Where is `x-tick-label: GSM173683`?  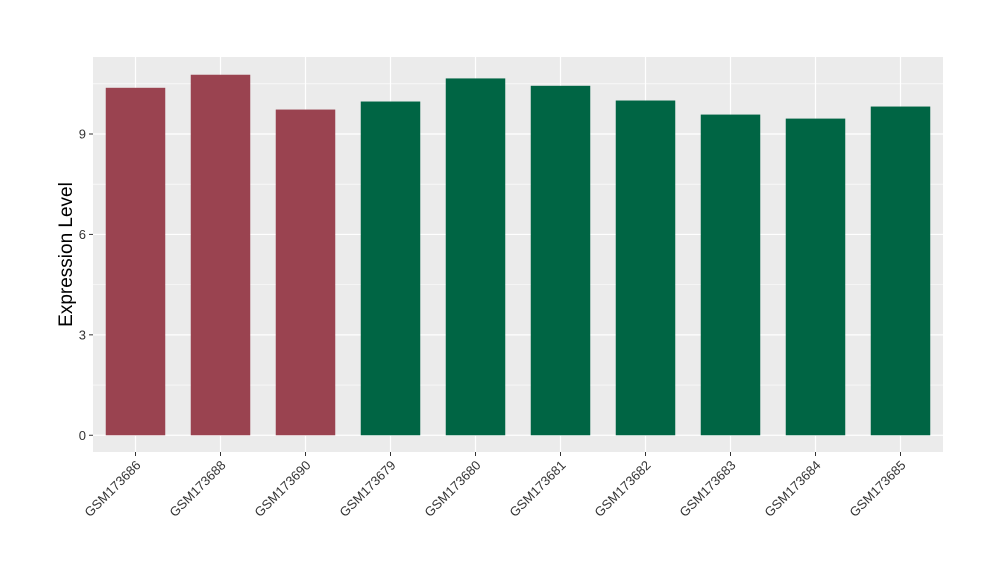
x-tick-label: GSM173683 is located at coordinates (707, 489).